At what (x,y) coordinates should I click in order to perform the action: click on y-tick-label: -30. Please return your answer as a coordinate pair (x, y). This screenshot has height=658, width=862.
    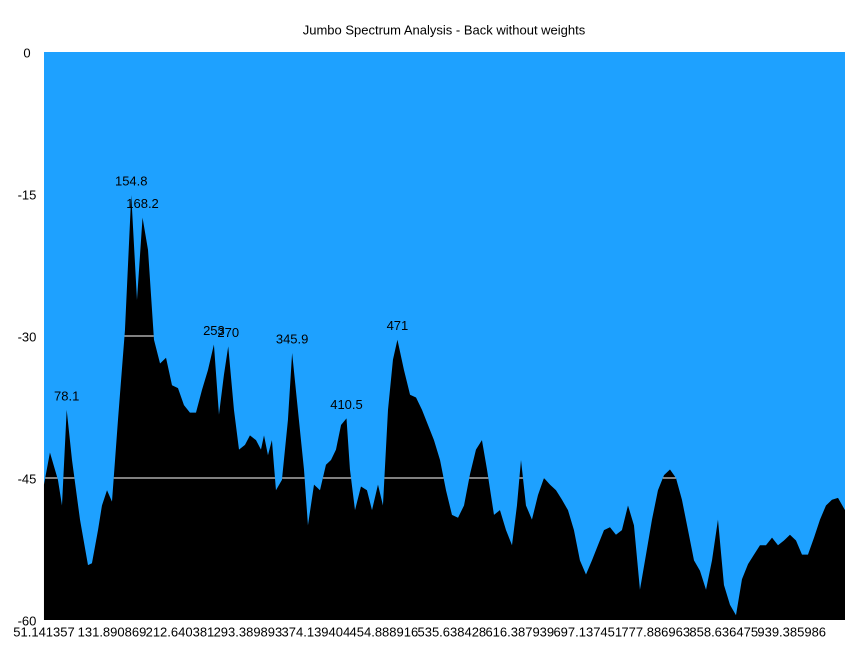
    Looking at the image, I should click on (27, 336).